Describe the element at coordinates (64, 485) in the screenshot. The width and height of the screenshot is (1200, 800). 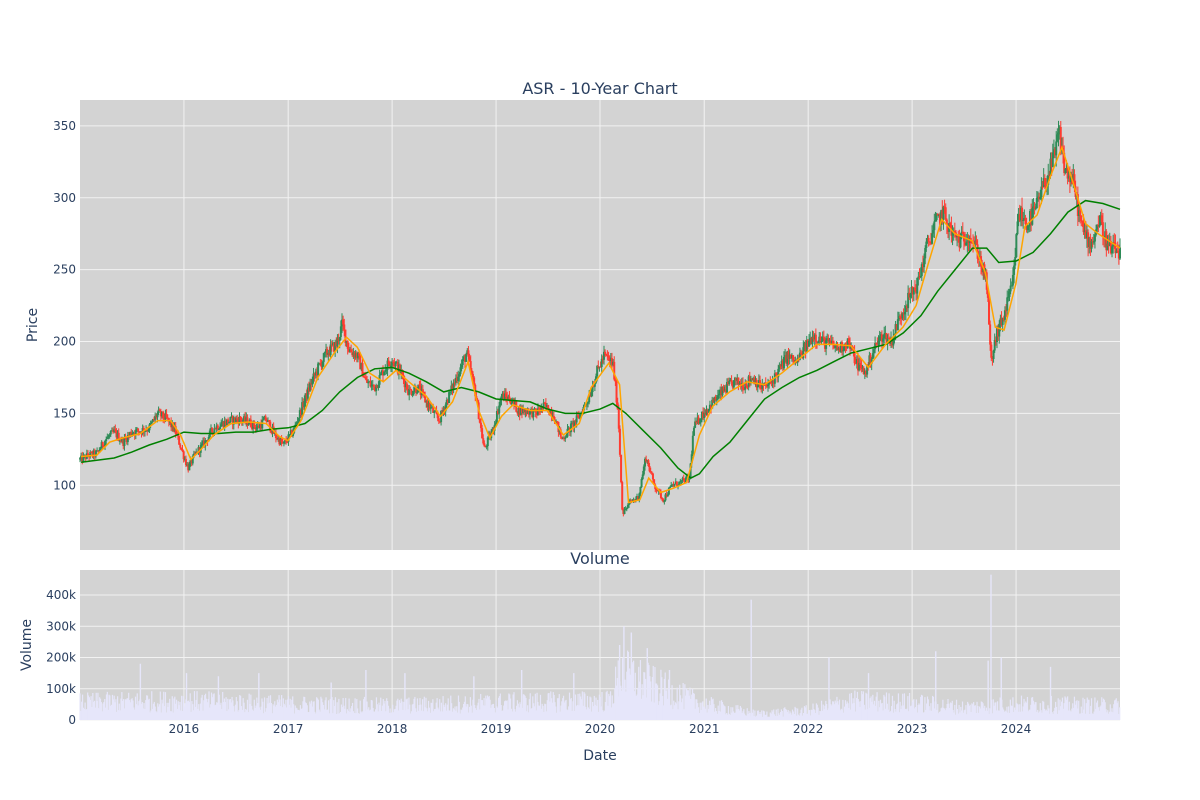
I see `price-y-tick-label: 100` at that location.